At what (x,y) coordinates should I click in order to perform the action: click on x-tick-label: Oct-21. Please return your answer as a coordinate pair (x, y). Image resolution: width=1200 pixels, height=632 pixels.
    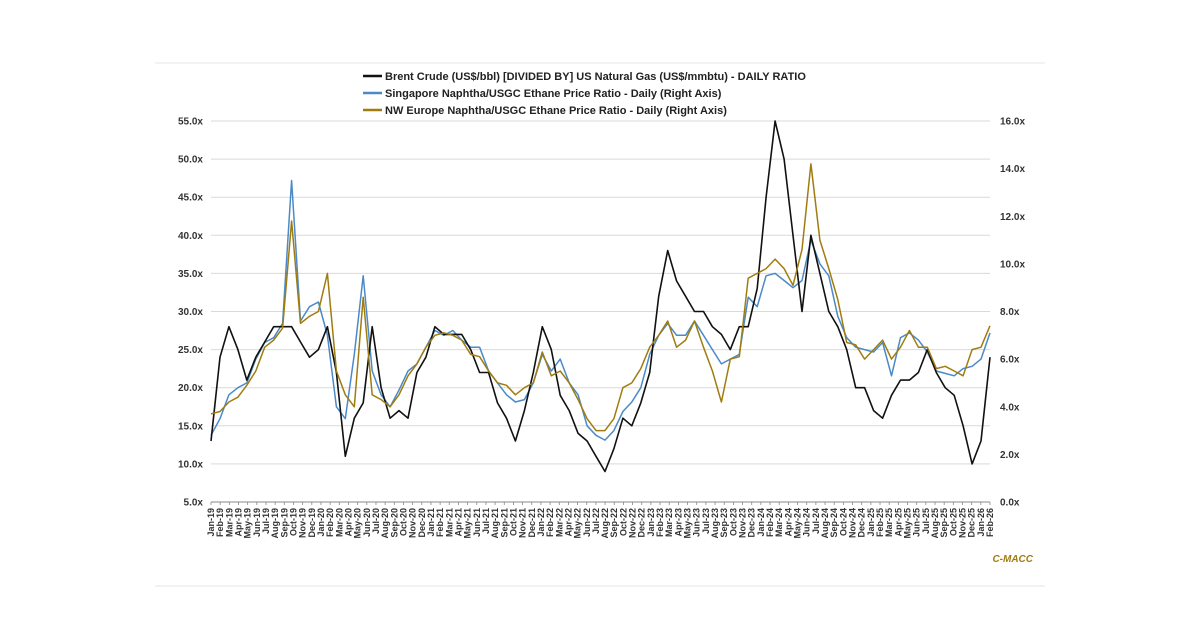
    Looking at the image, I should click on (513, 522).